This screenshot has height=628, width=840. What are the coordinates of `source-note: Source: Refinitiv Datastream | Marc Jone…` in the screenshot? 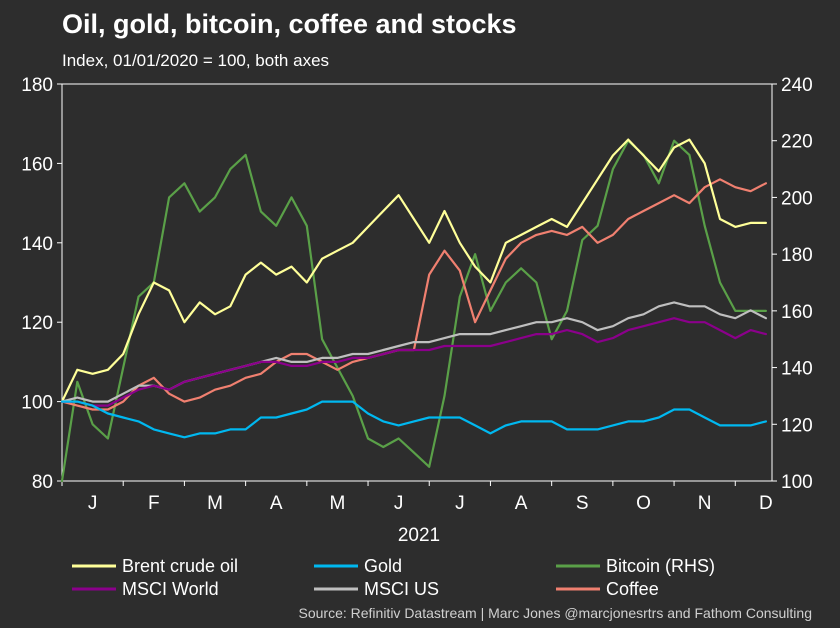 It's located at (556, 613).